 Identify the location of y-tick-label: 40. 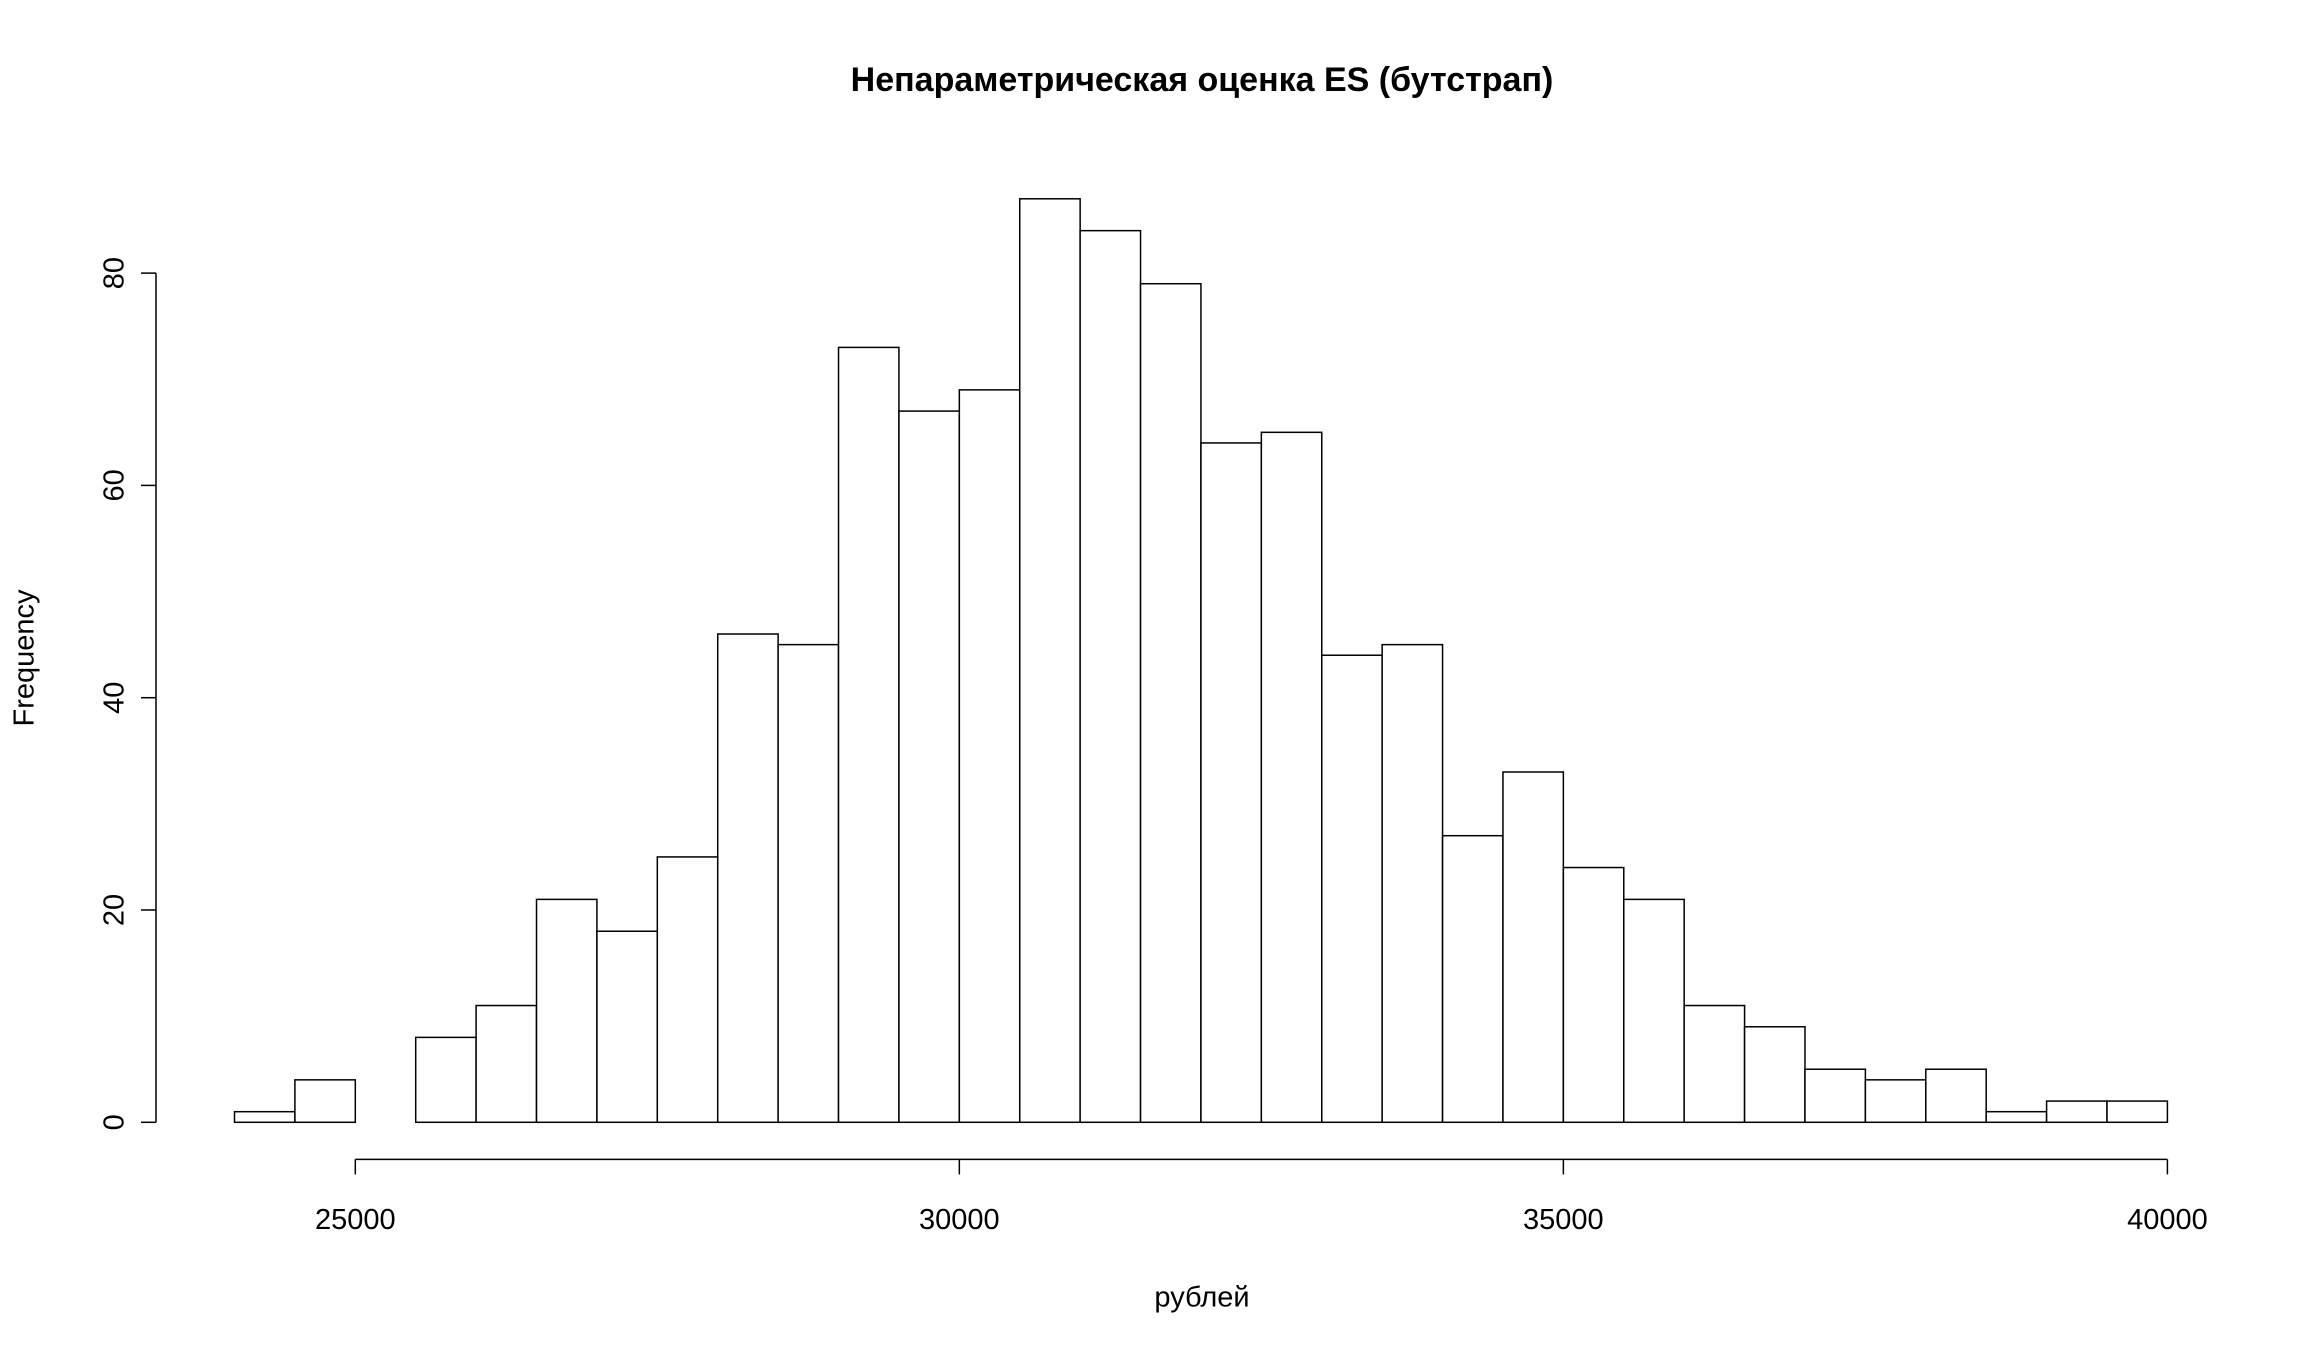
(115, 698).